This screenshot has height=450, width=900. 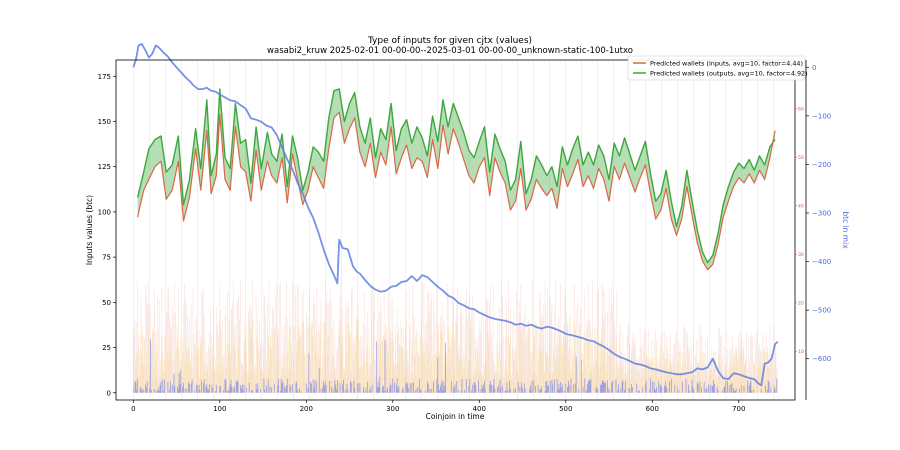 What do you see at coordinates (104, 212) in the screenshot?
I see `y-tick-label: 100` at bounding box center [104, 212].